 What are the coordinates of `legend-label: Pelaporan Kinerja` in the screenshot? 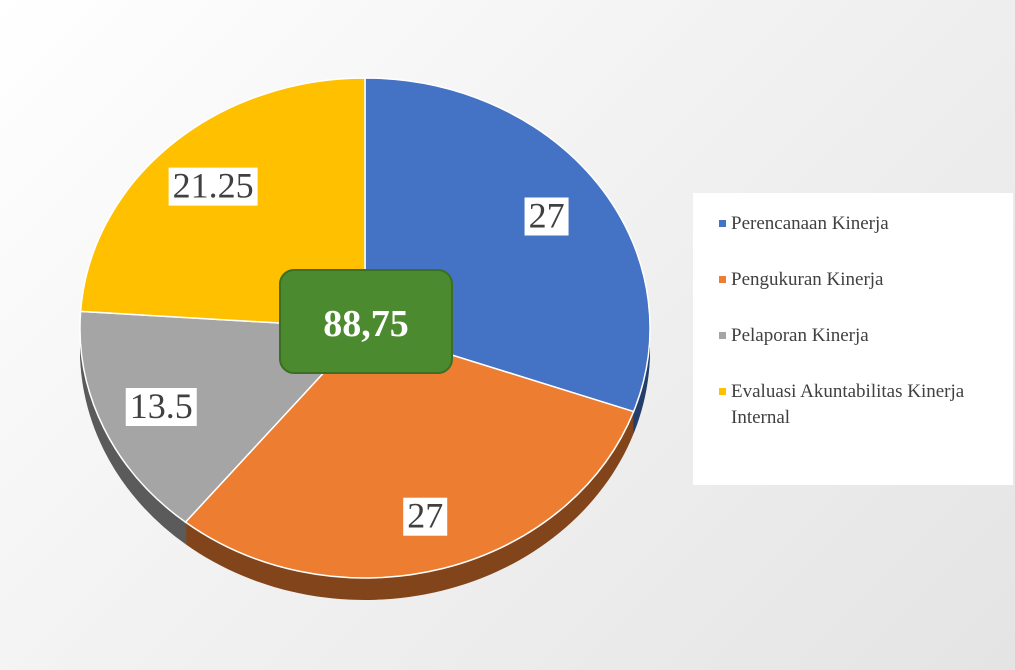 It's located at (800, 335).